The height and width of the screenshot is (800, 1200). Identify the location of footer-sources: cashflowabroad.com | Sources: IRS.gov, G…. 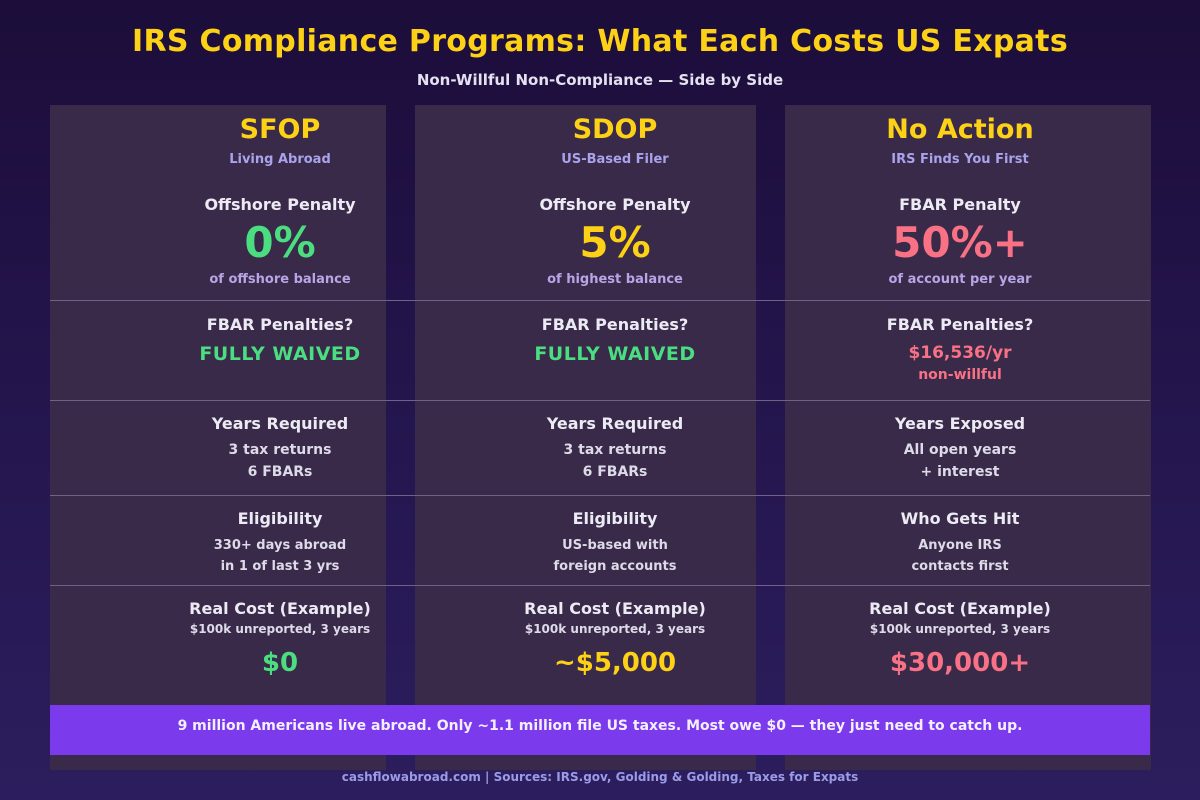
(600, 777).